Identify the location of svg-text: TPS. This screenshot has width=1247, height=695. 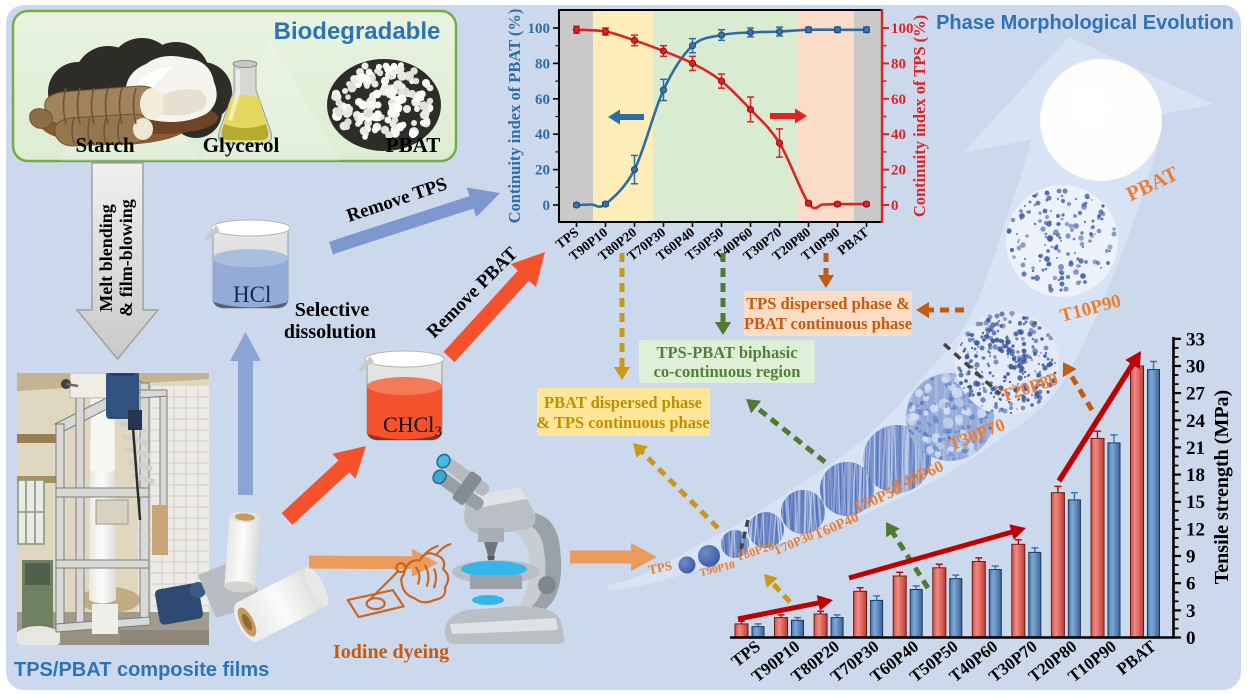
(660, 568).